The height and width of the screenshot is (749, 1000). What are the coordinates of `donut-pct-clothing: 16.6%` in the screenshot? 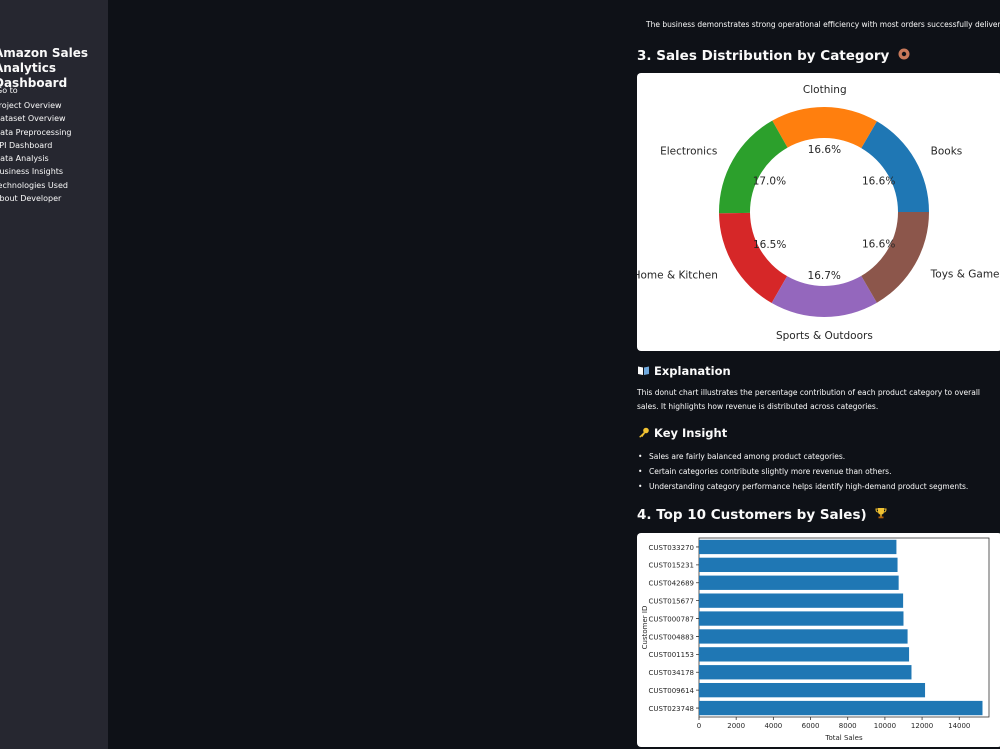 It's located at (824, 150).